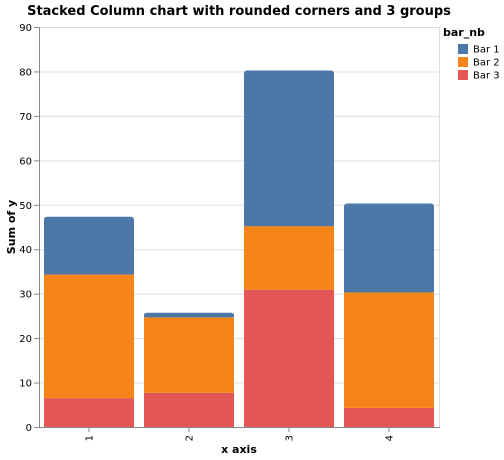 Image resolution: width=504 pixels, height=460 pixels. Describe the element at coordinates (486, 76) in the screenshot. I see `legend-label: Bar 3` at that location.